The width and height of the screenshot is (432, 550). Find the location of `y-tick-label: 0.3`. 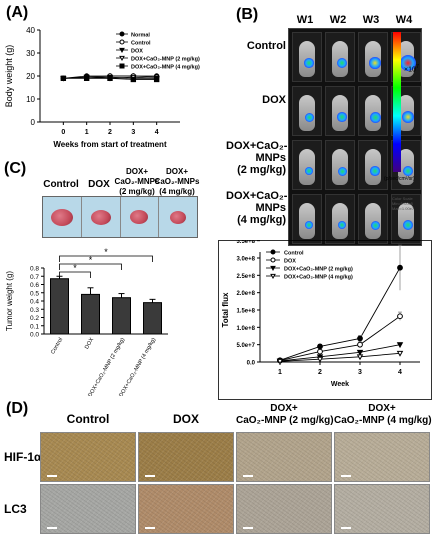

y-tick-label: 0.3 is located at coordinates (34, 310).